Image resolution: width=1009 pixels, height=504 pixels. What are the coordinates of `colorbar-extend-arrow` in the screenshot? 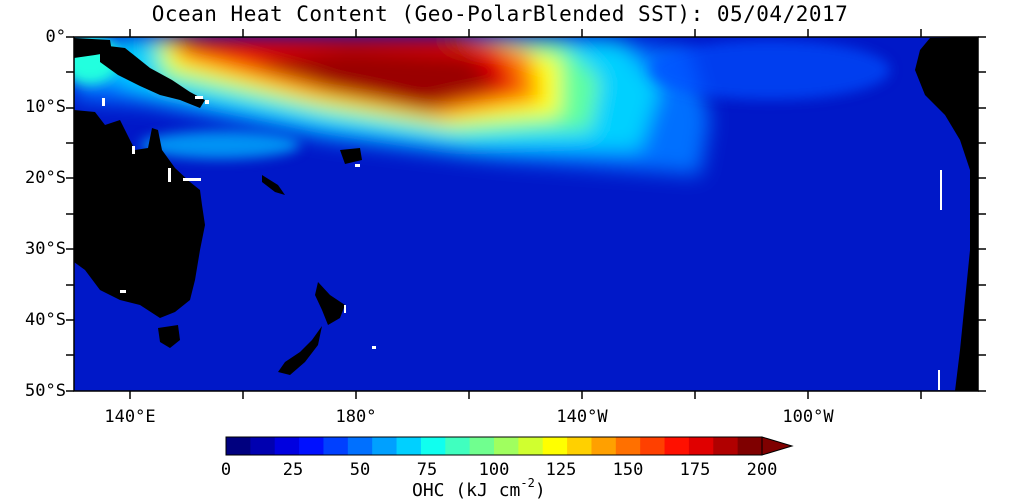 It's located at (777, 446).